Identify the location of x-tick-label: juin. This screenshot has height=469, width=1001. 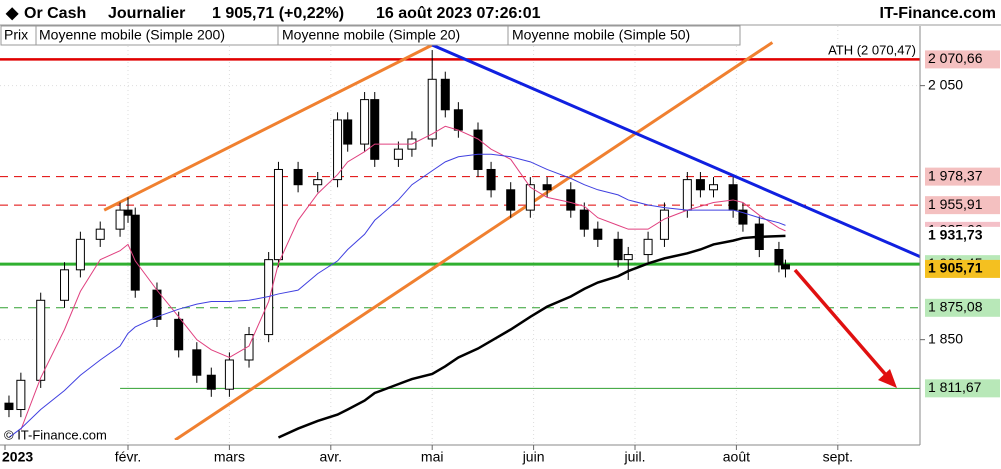
(533, 457).